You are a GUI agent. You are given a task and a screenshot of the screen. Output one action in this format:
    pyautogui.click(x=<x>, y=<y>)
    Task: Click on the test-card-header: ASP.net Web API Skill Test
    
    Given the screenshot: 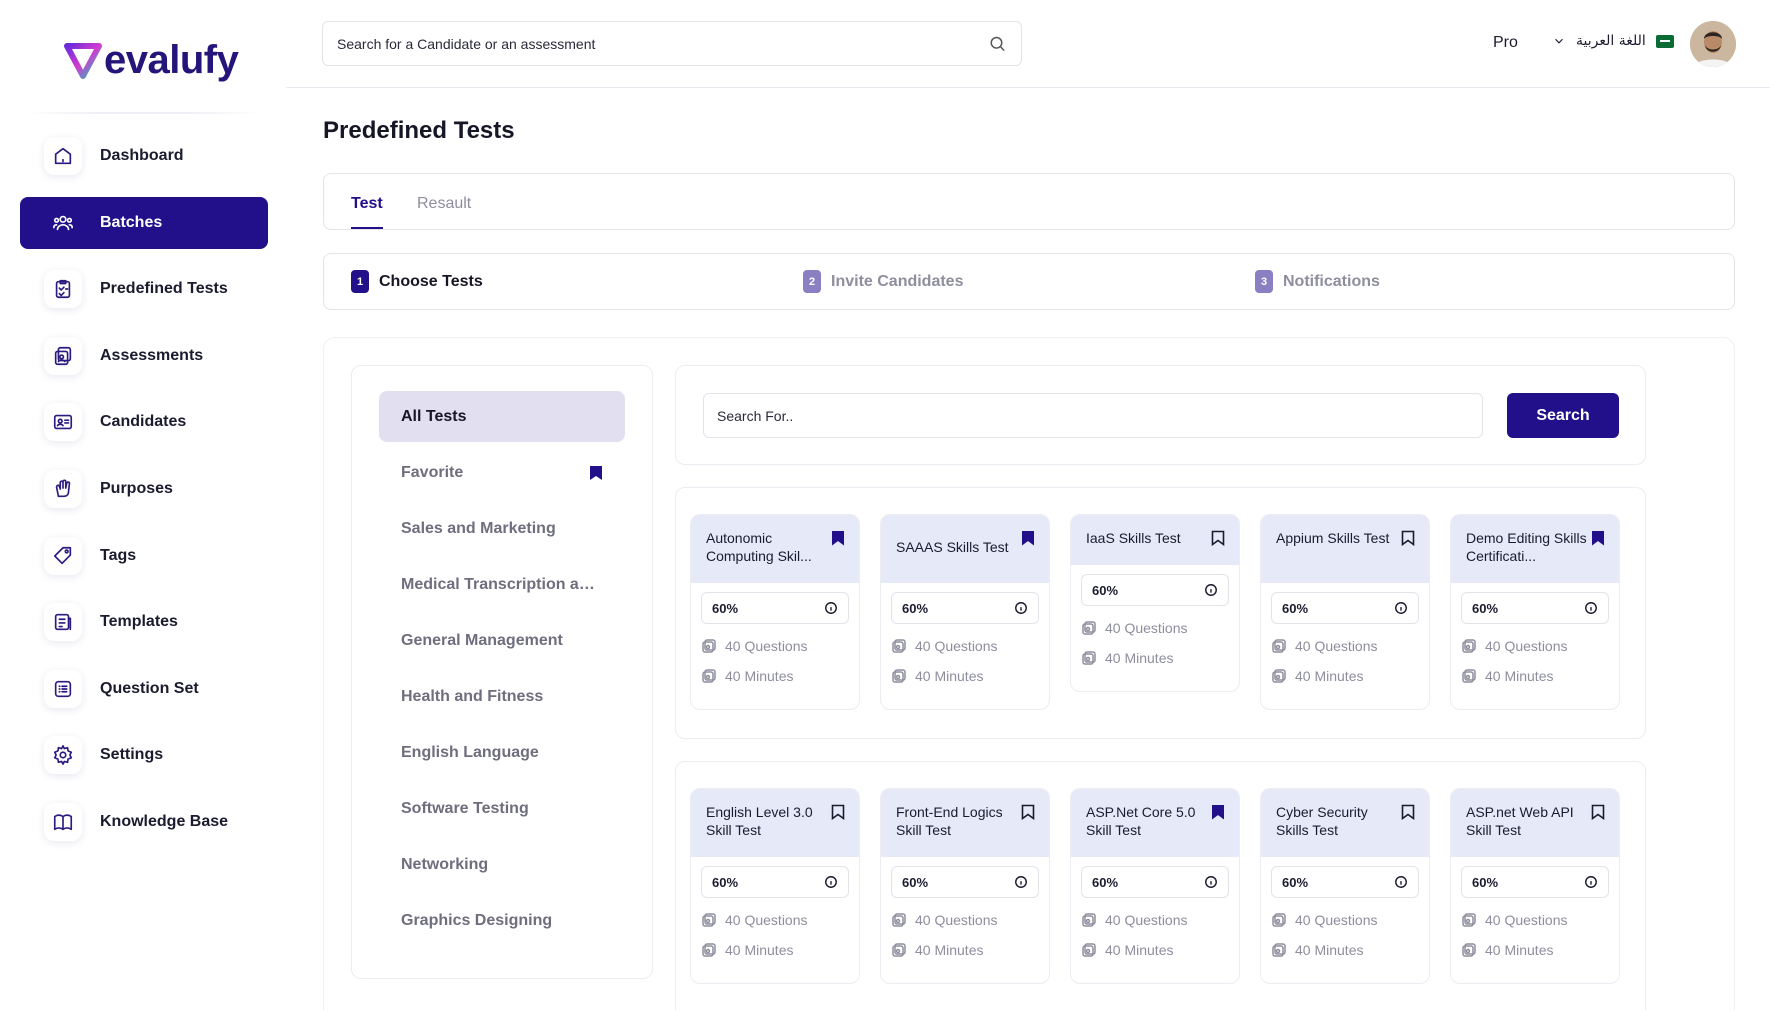 What is the action you would take?
    pyautogui.click(x=1535, y=823)
    